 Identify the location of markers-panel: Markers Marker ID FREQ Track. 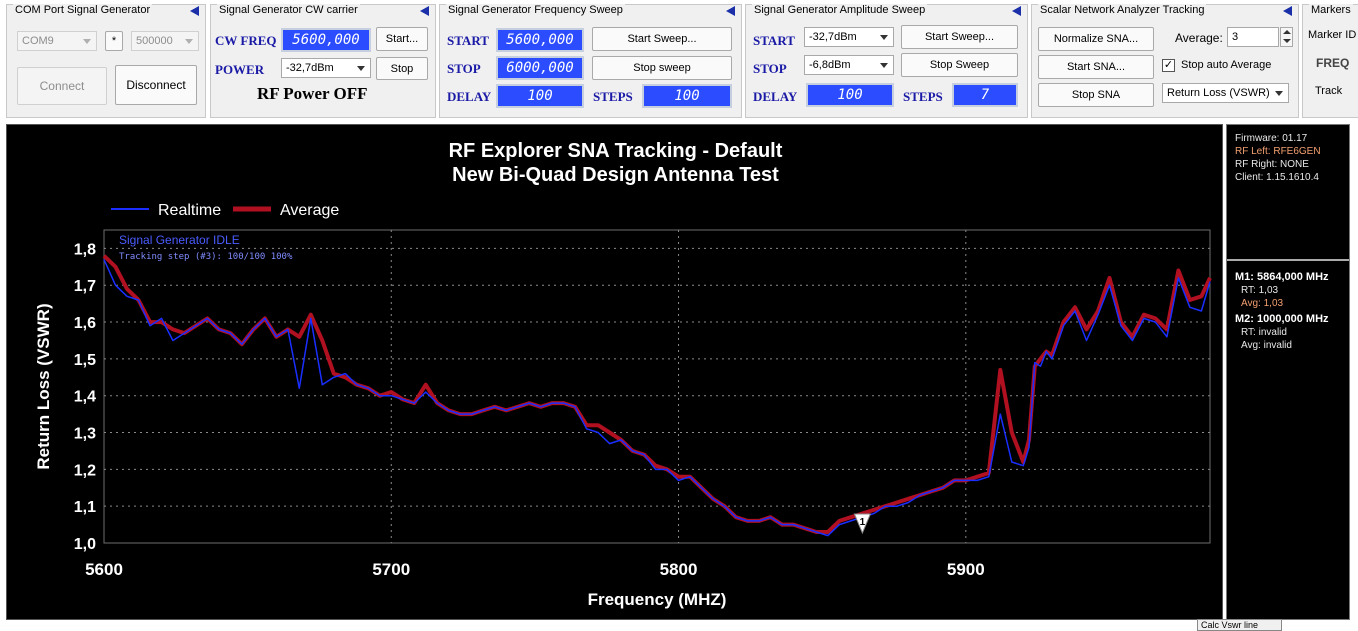
(1330, 61).